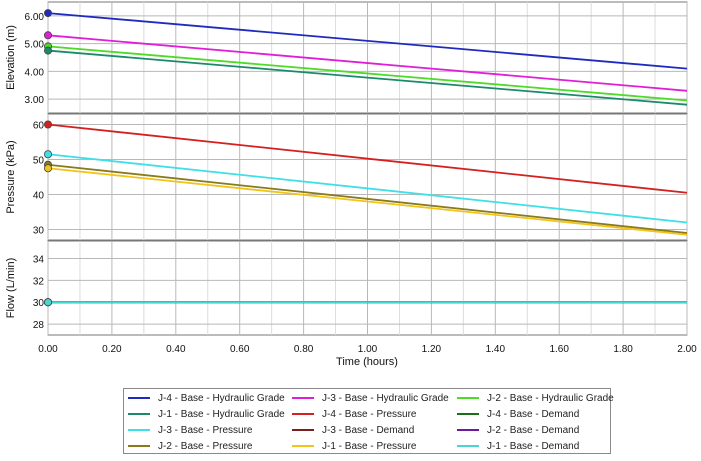 The height and width of the screenshot is (461, 701). Describe the element at coordinates (11, 288) in the screenshot. I see `y-axis-label: Flow (L/min)` at that location.